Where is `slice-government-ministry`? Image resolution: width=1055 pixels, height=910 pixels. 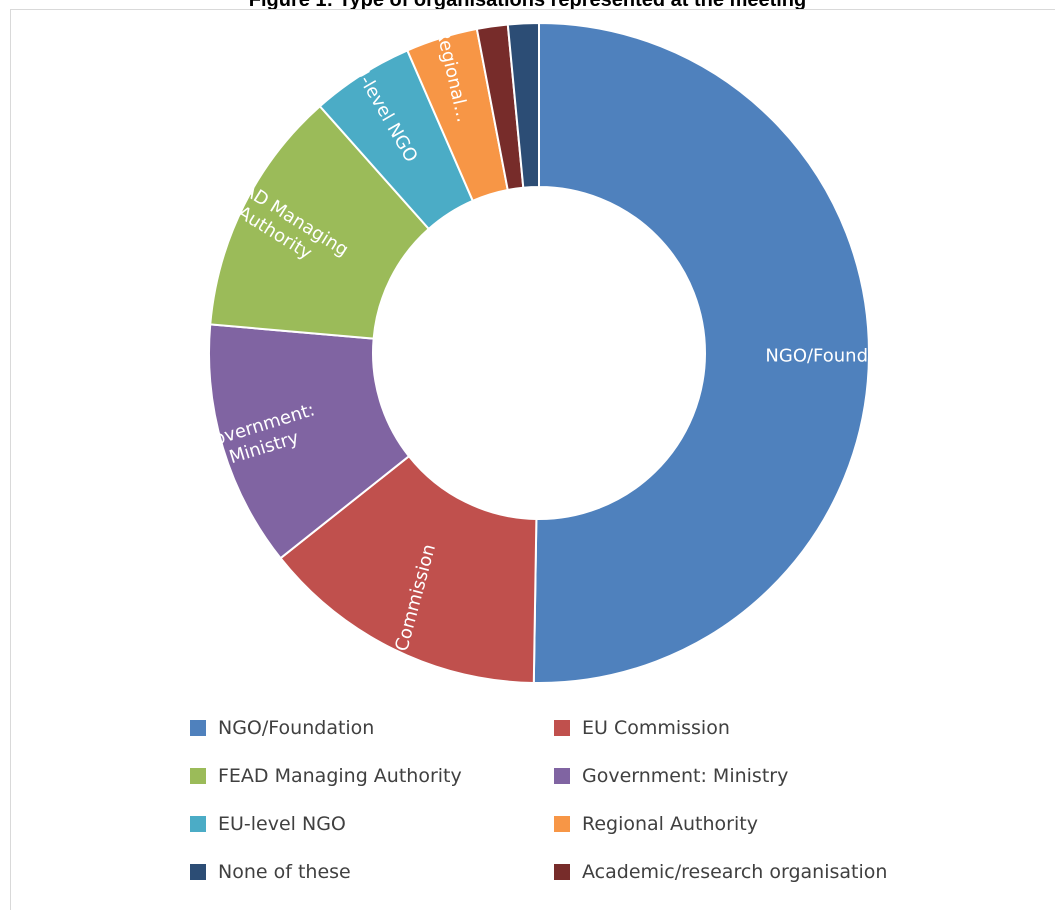
slice-government-ministry is located at coordinates (309, 441).